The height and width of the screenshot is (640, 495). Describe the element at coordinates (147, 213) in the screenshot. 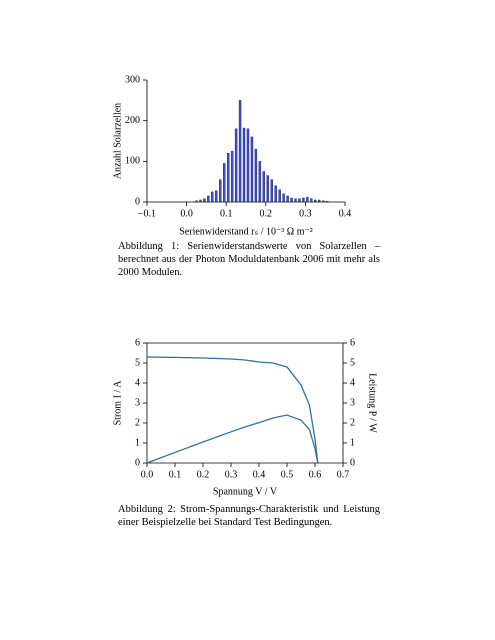

I see `x-tick-label: −0.1` at that location.